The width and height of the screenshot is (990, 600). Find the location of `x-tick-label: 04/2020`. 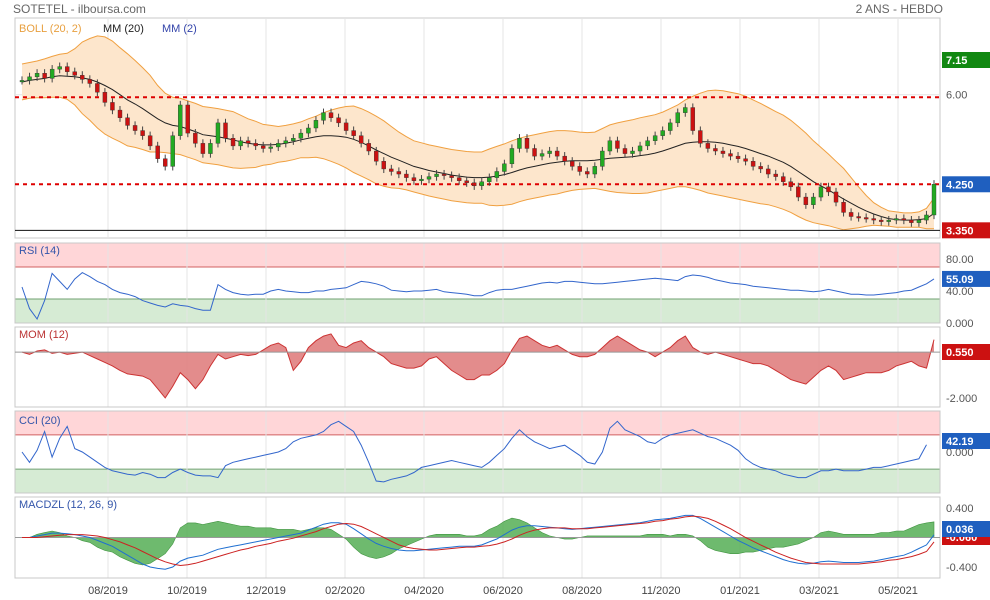

x-tick-label: 04/2020 is located at coordinates (424, 591).